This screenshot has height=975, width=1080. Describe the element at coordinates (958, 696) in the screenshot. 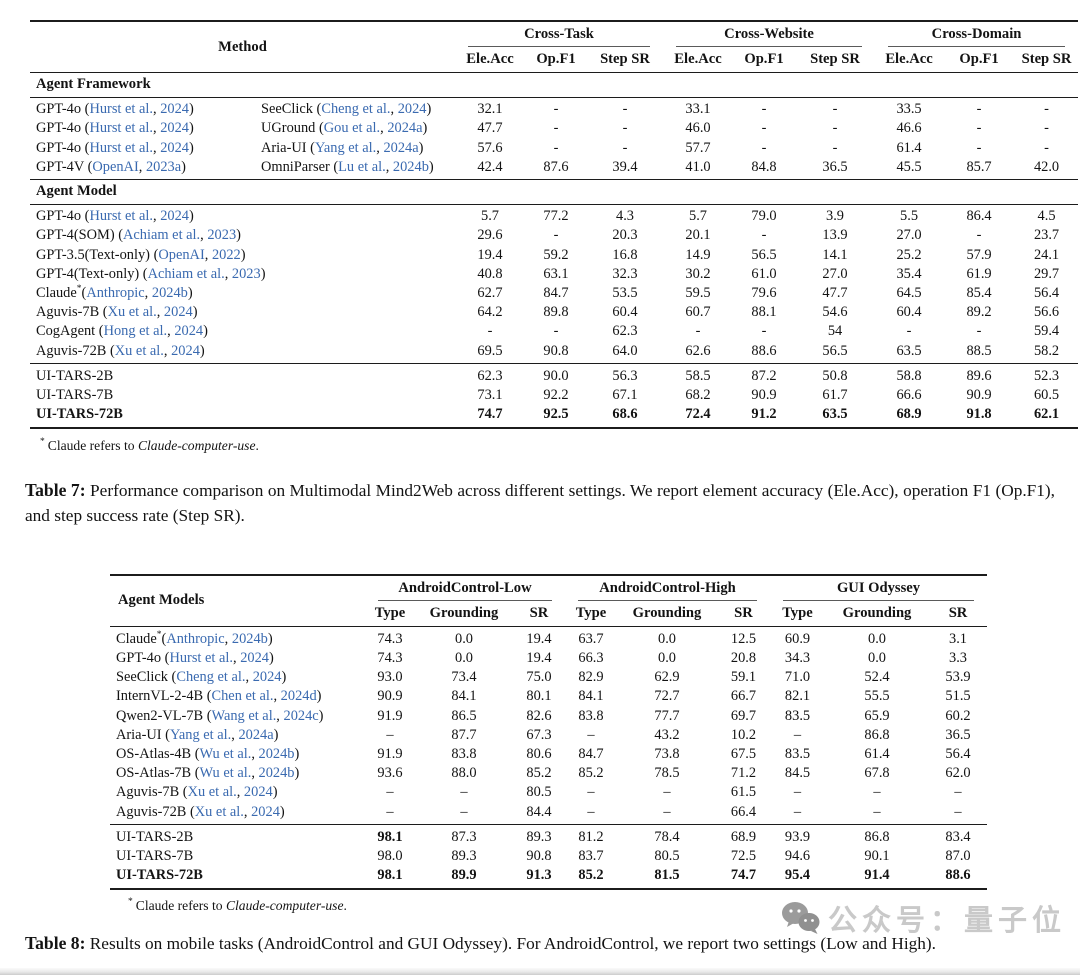

I see `metric-cell: 51.5` at that location.